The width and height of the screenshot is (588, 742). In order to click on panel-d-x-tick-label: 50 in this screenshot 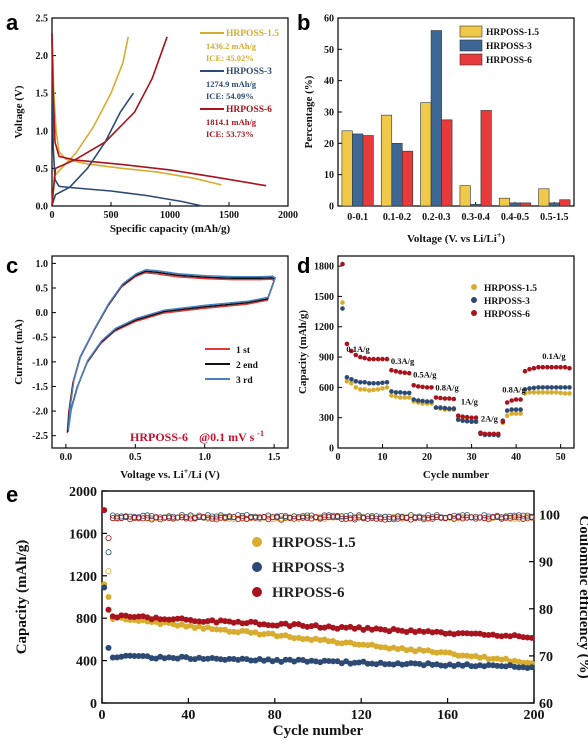, I will do `click(561, 457)`.